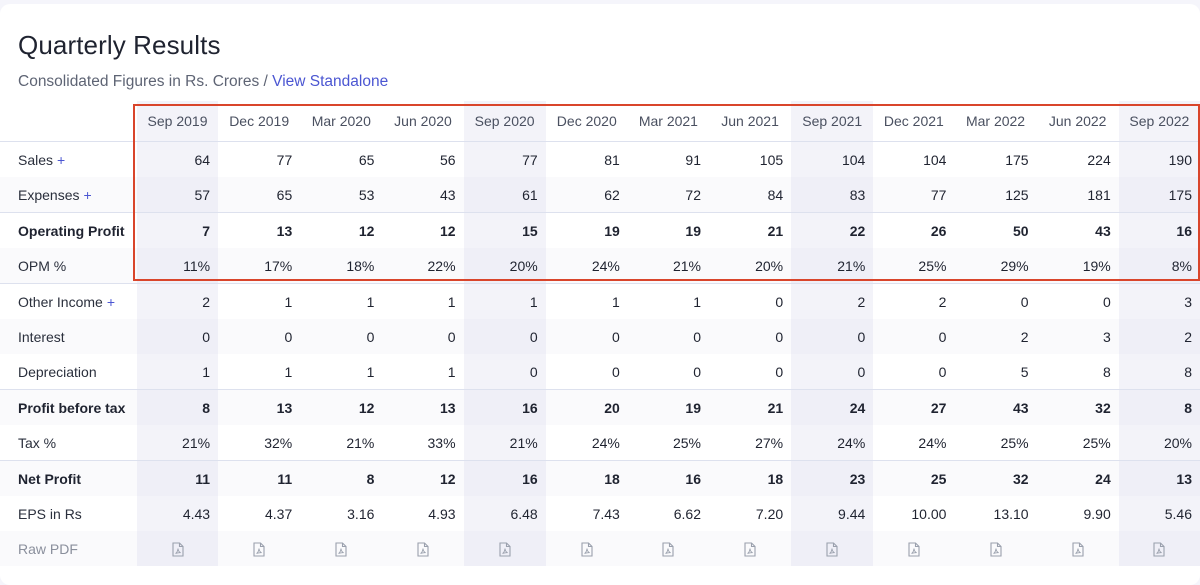  Describe the element at coordinates (1077, 195) in the screenshot. I see `value-cell: 181` at that location.